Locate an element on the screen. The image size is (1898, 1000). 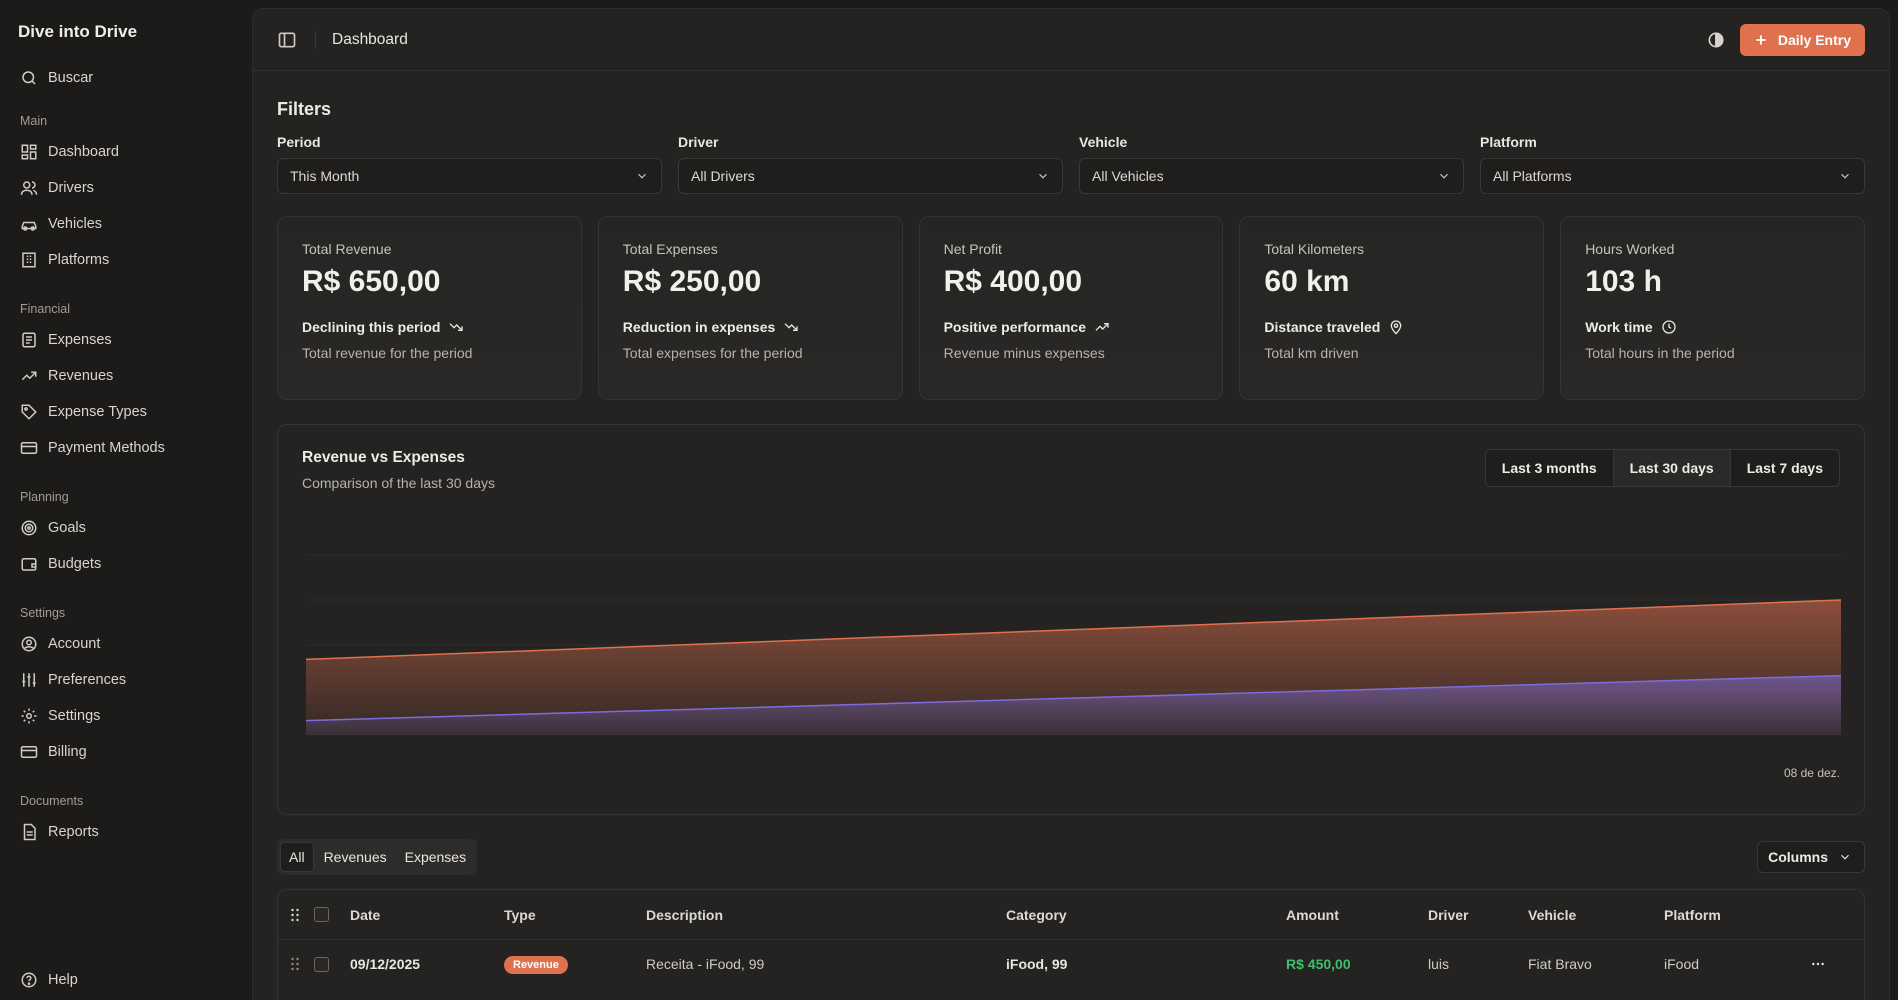
cell-platform: iFood is located at coordinates (1682, 964).